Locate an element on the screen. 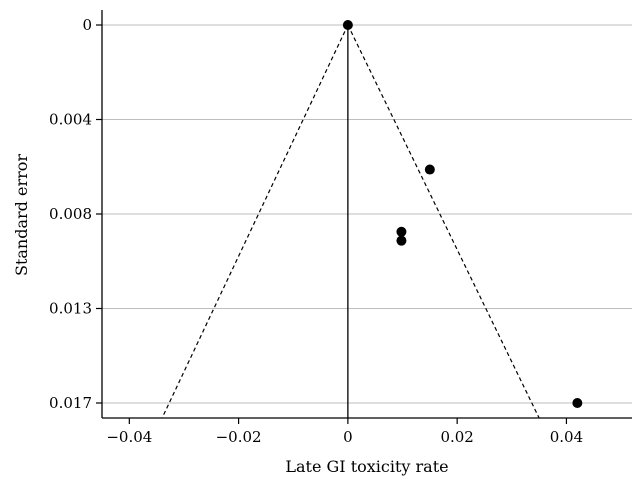  x-axis-label: Late GI toxicity rate is located at coordinates (366, 466).